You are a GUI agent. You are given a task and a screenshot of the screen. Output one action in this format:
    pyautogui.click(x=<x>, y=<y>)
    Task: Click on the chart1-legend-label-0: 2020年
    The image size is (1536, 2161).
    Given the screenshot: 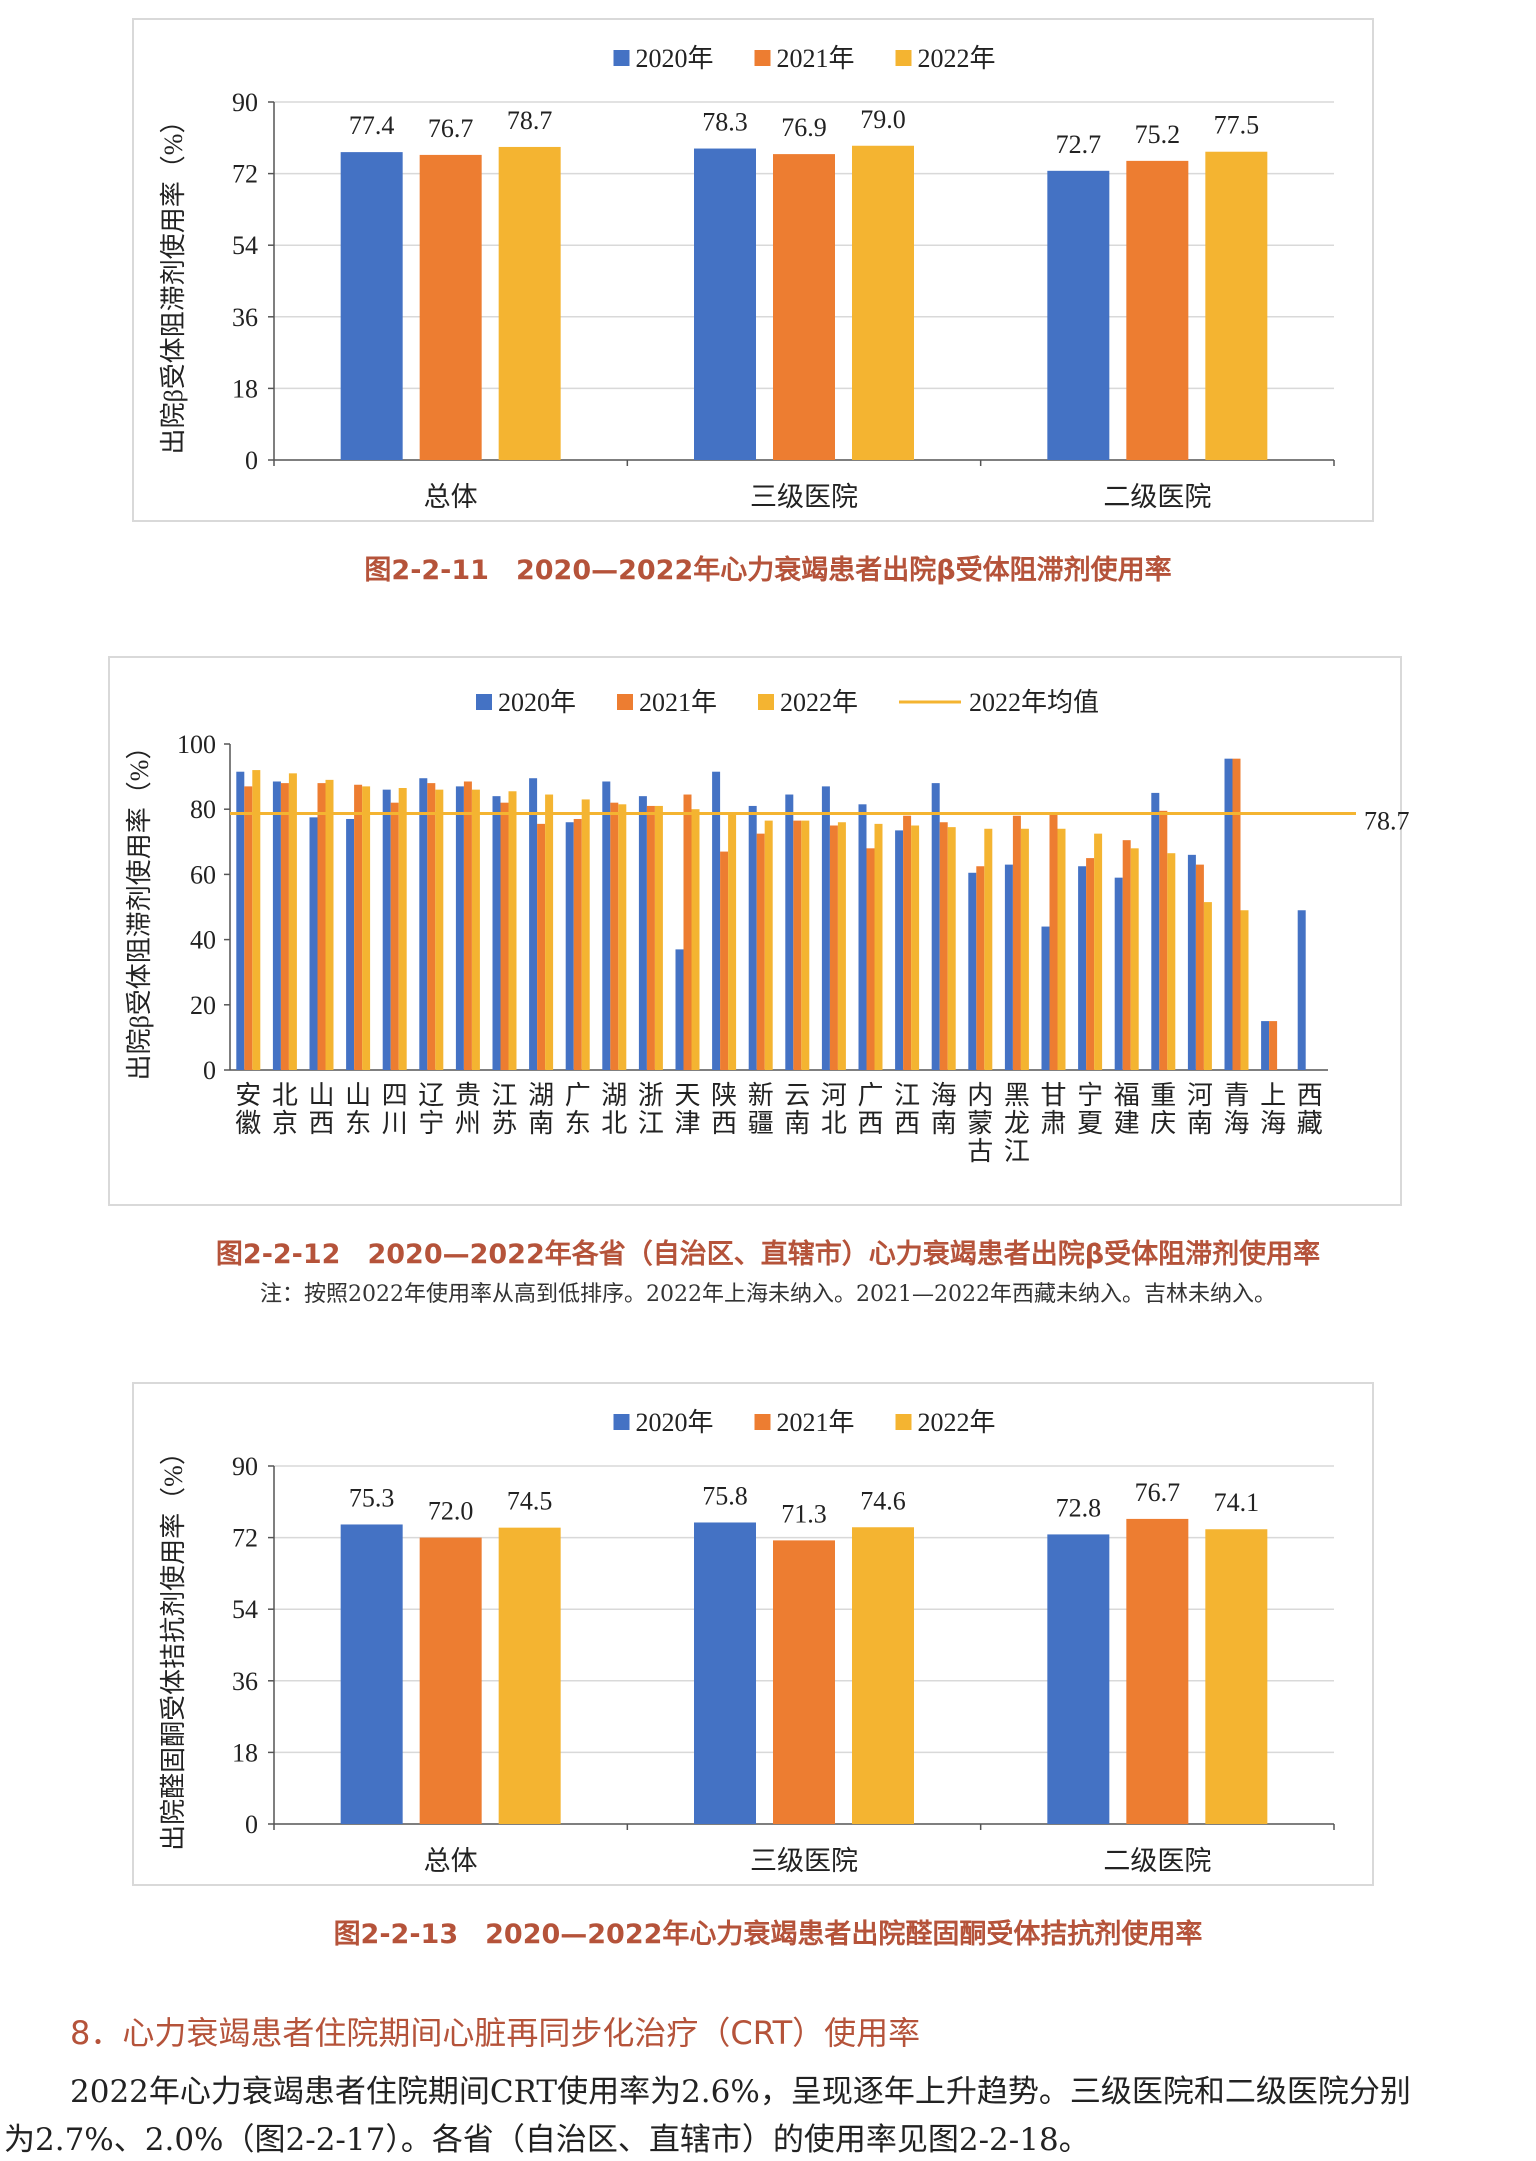 What is the action you would take?
    pyautogui.click(x=537, y=702)
    